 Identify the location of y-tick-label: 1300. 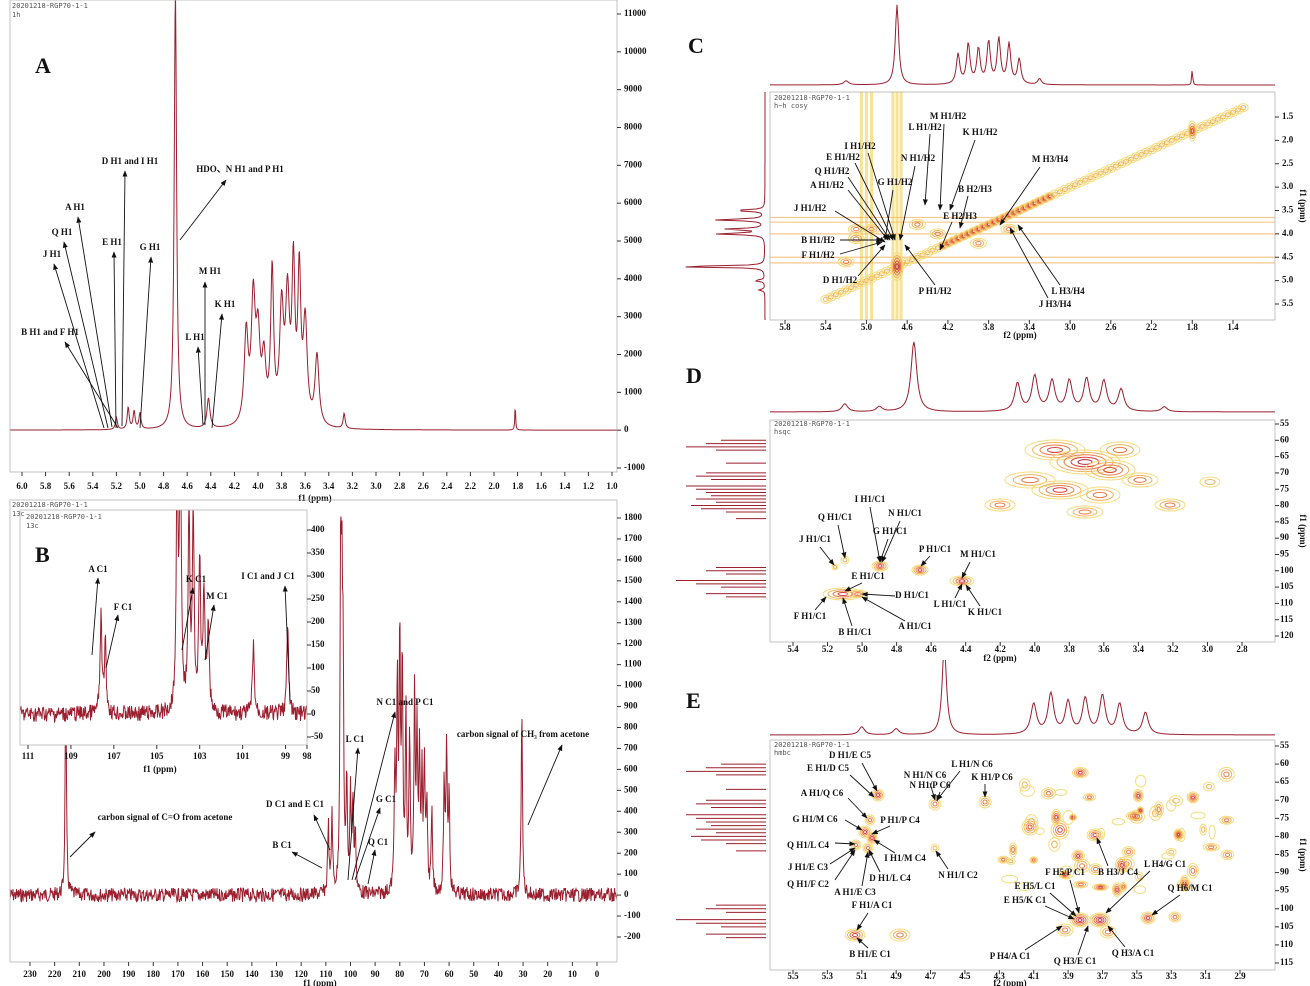
(633, 622).